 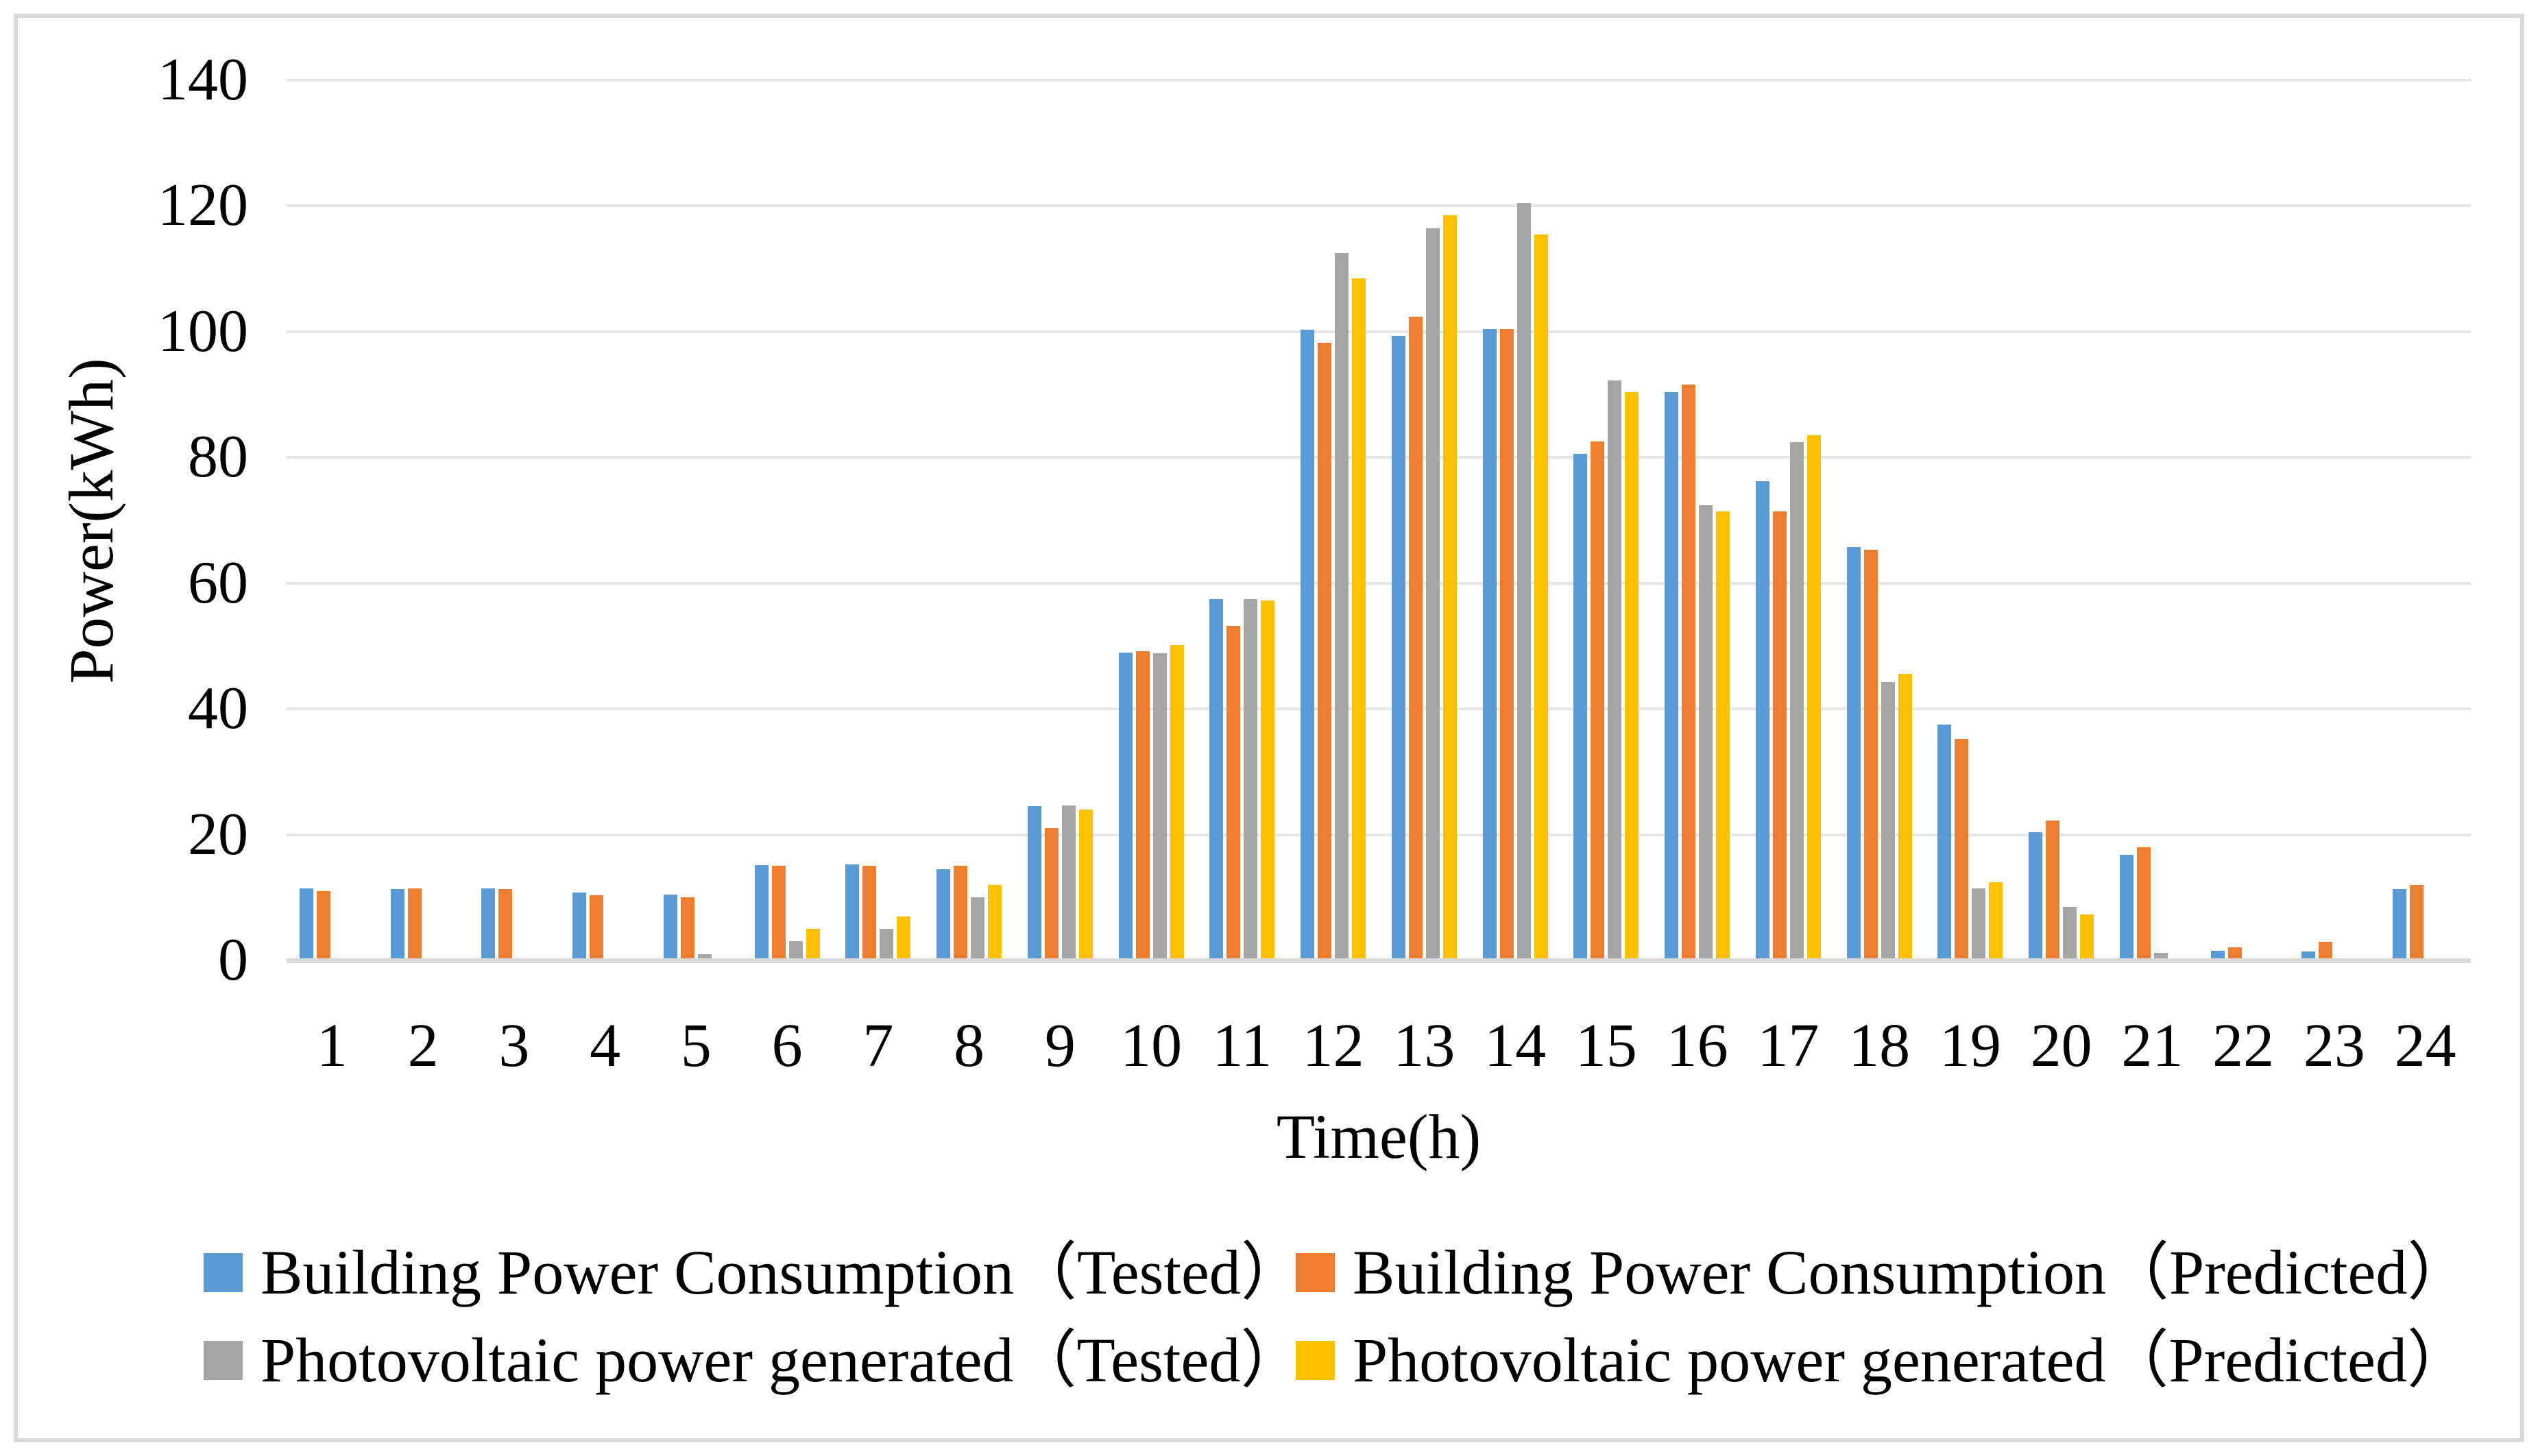 What do you see at coordinates (1883, 1272) in the screenshot?
I see `legend-item-building-predicted: Building Power Consumption（Predicted）` at bounding box center [1883, 1272].